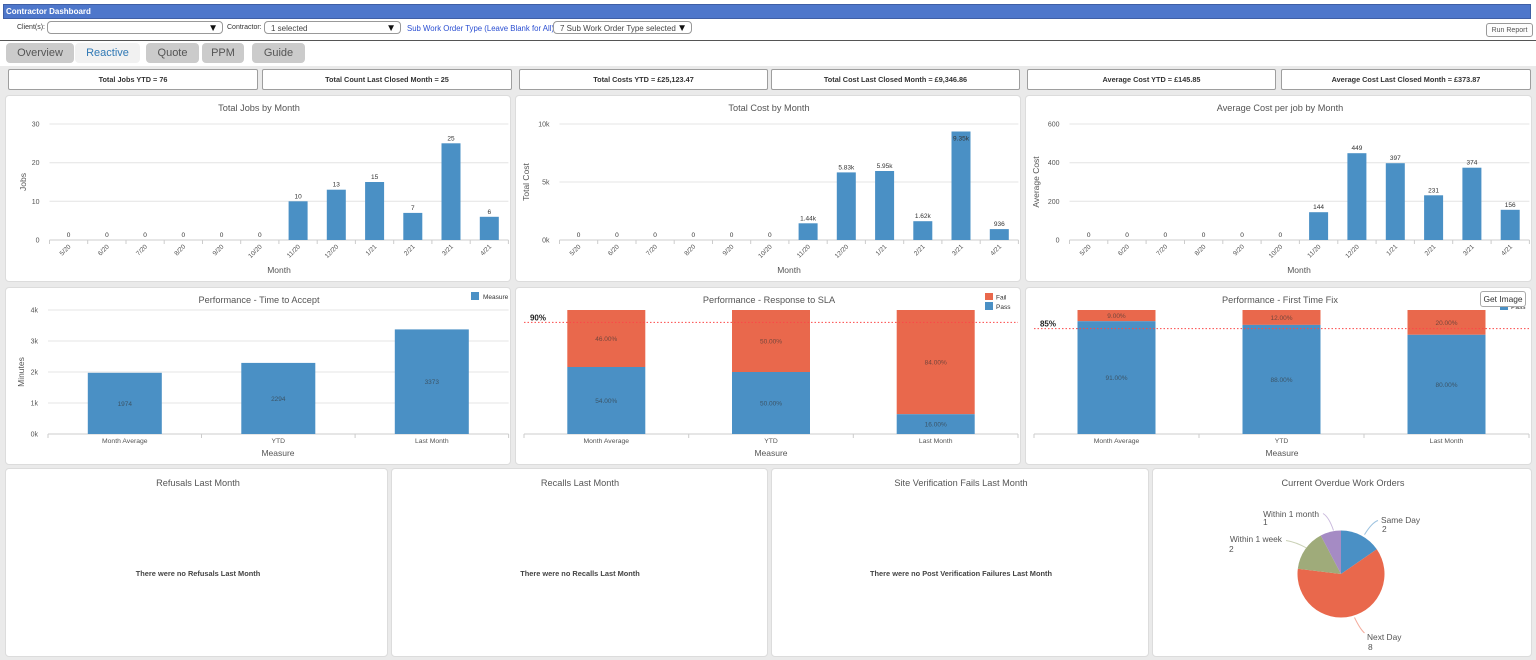 The image size is (1536, 660). What do you see at coordinates (1431, 250) in the screenshot?
I see `svg-text: 2/21` at bounding box center [1431, 250].